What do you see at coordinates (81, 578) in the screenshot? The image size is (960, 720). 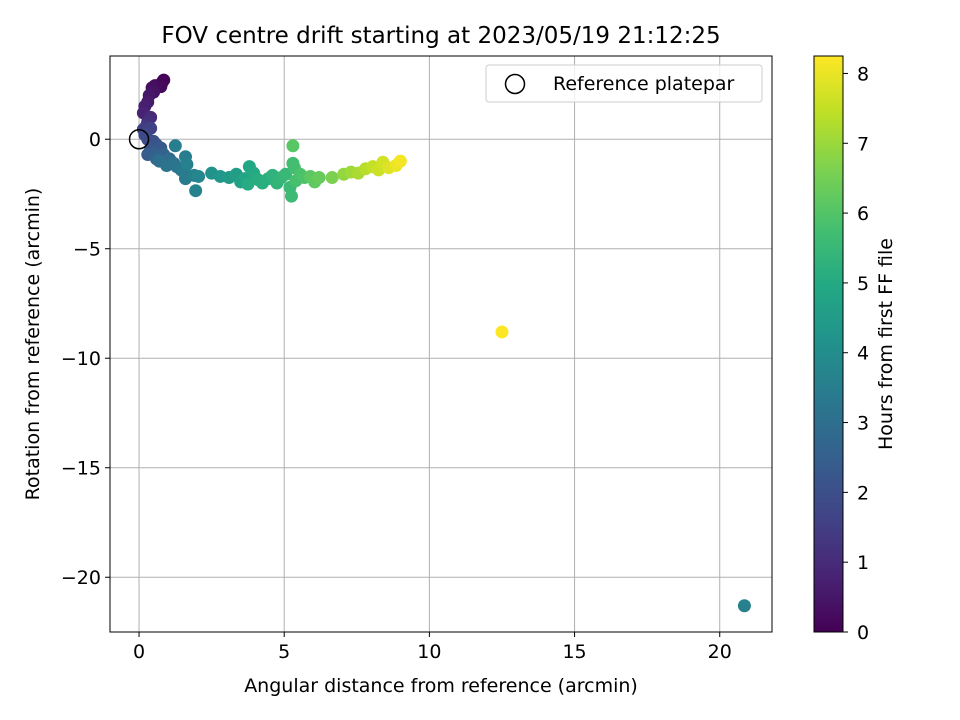 I see `y-tick-label-4: −20` at bounding box center [81, 578].